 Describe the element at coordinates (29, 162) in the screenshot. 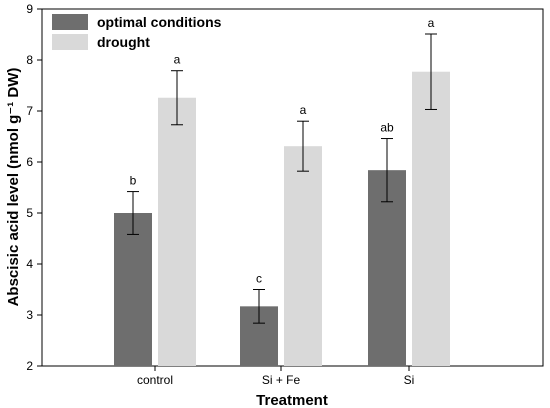

I see `y-tick-label: 6` at that location.